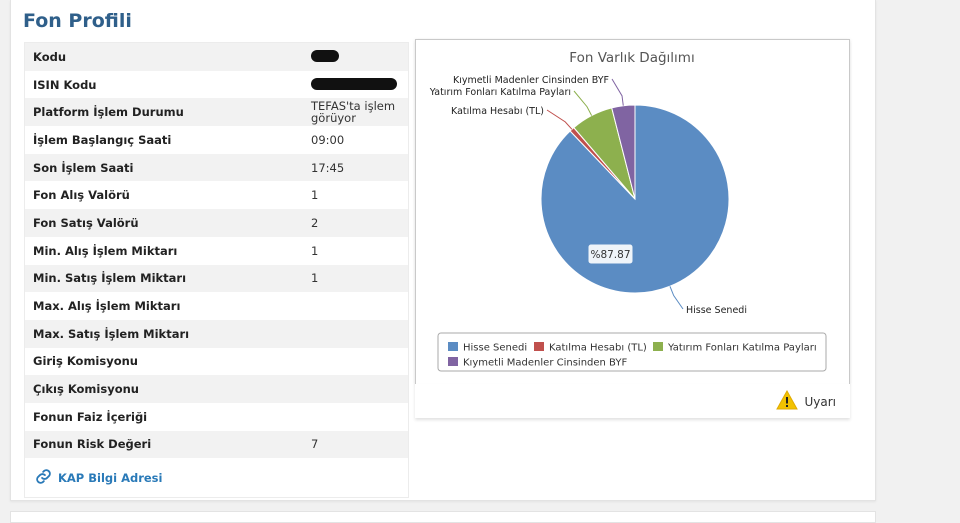 The width and height of the screenshot is (960, 523). Describe the element at coordinates (315, 444) in the screenshot. I see `info-value: 7` at that location.